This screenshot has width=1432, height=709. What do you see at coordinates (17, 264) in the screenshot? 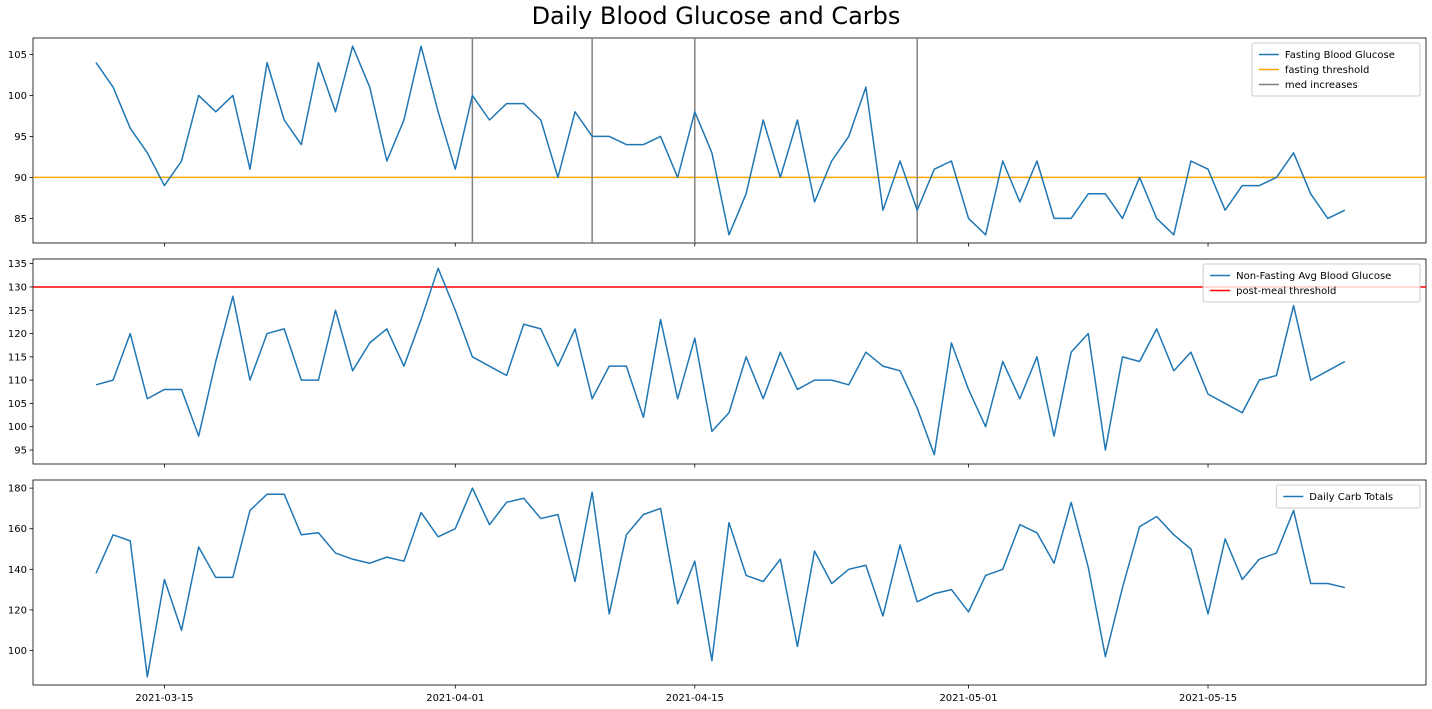
I see `y-tick-label: 135` at bounding box center [17, 264].